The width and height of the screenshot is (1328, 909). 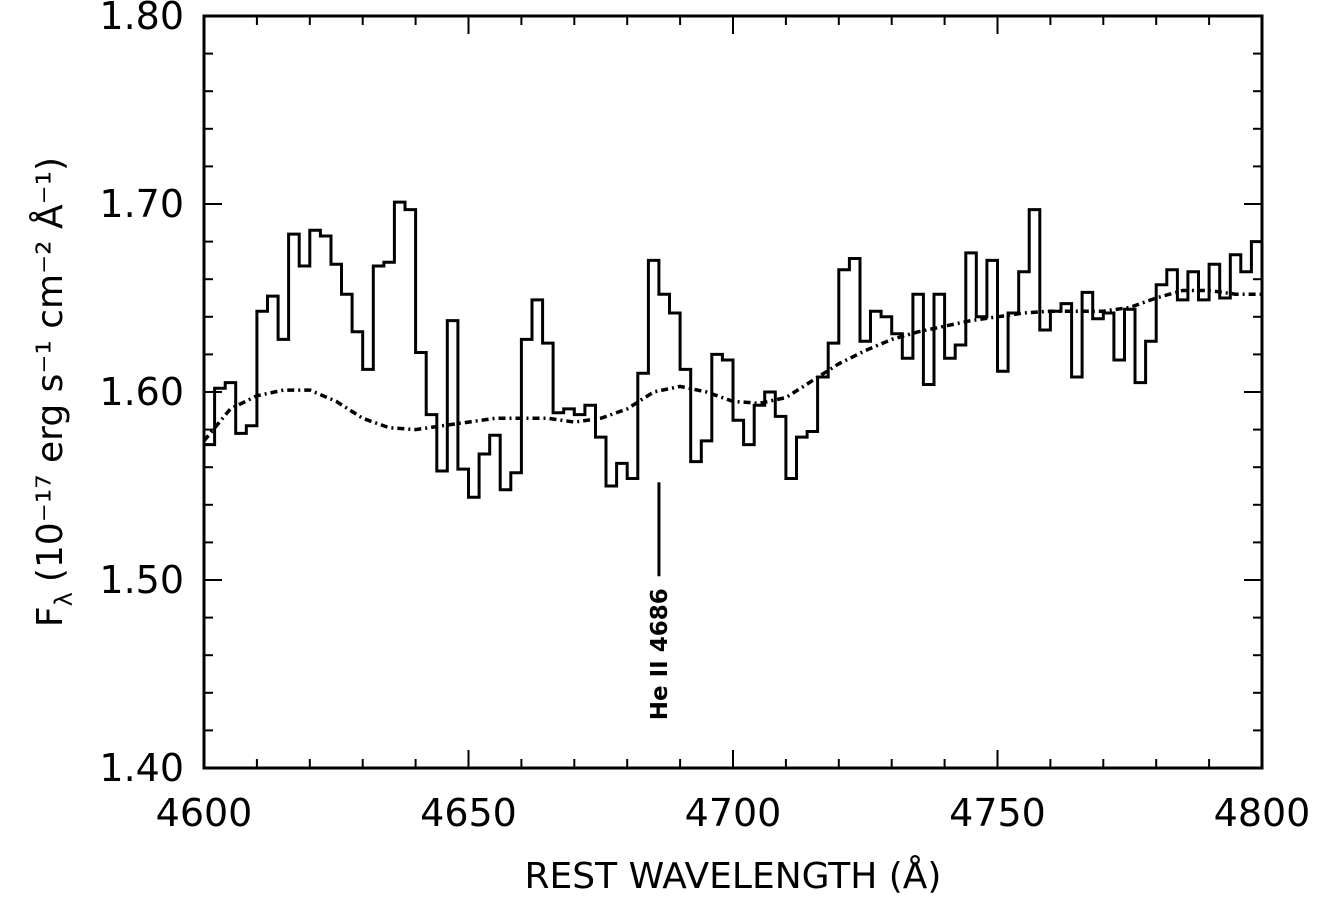 I want to click on y-tick-label: 1.40, so click(x=141, y=768).